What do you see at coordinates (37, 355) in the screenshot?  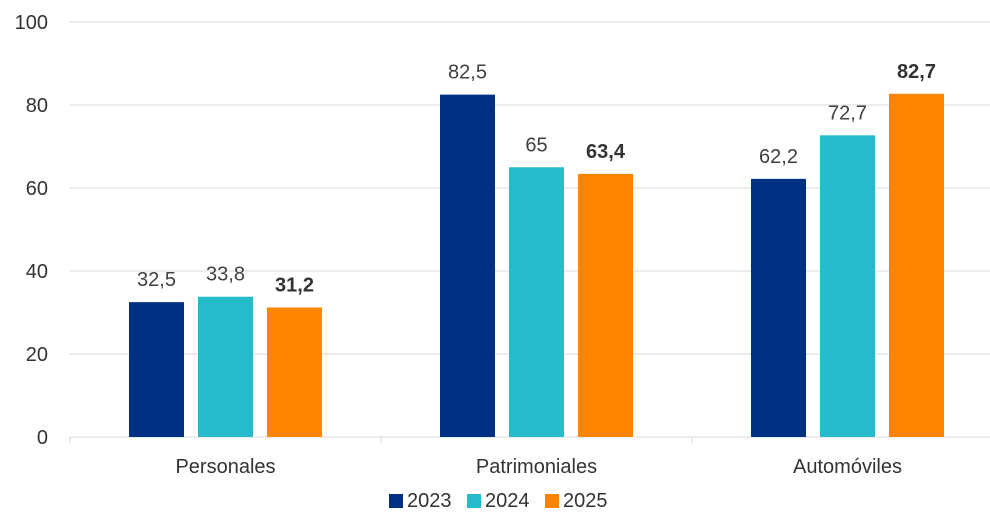 I see `y-tick-label-20: 20` at bounding box center [37, 355].